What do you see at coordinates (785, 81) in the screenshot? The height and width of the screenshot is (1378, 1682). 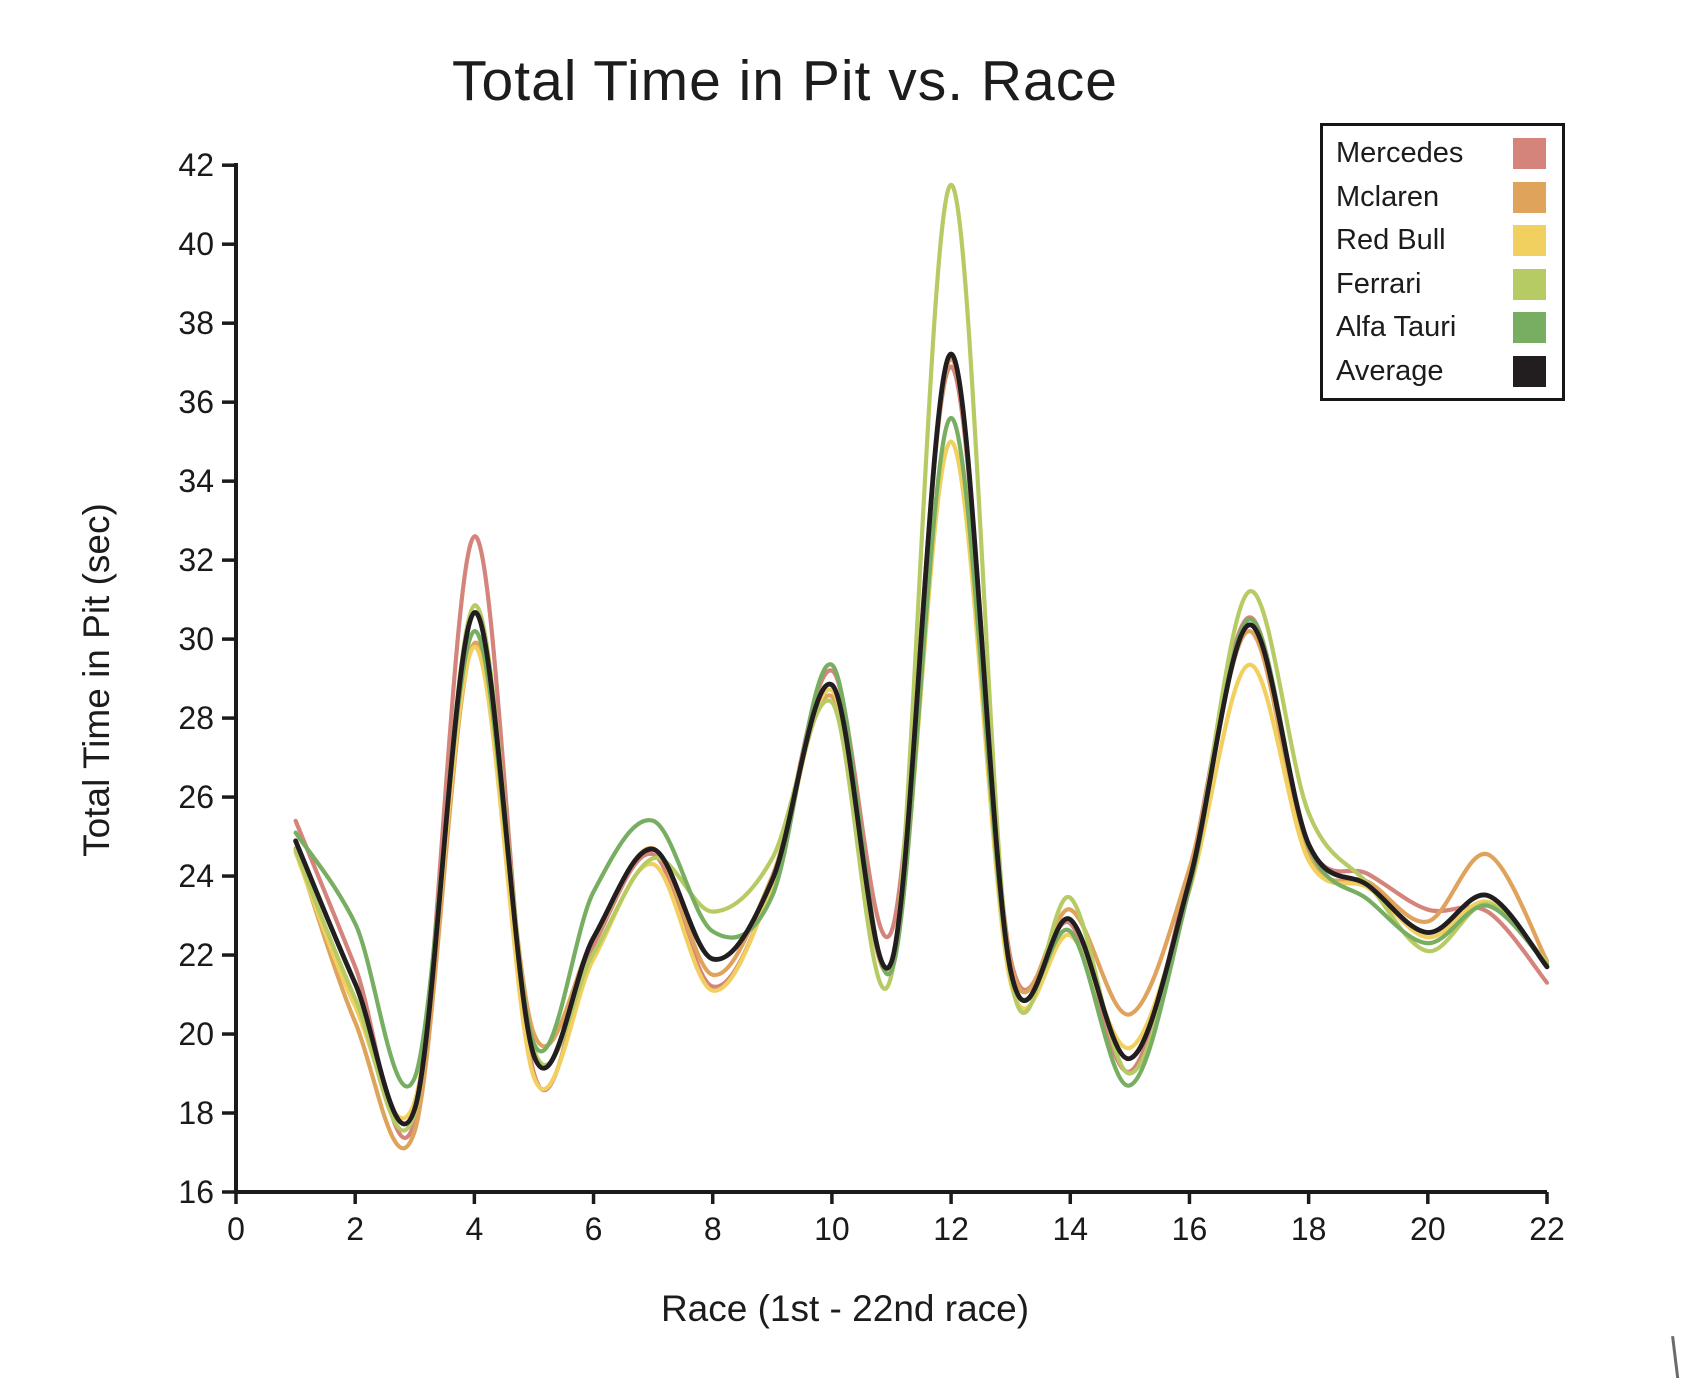 I see `chart-title: Total Time in Pit vs. Race` at bounding box center [785, 81].